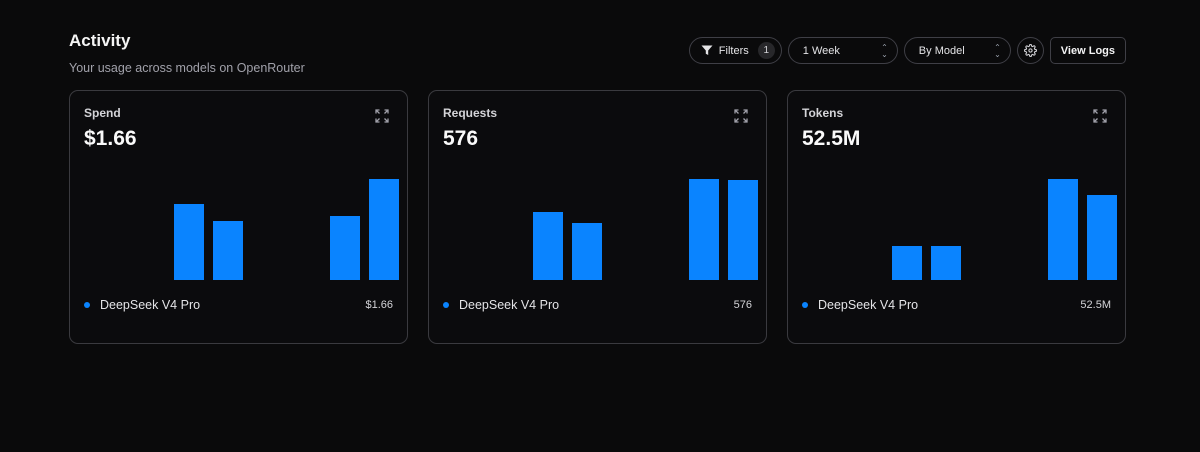 This screenshot has width=1200, height=452. What do you see at coordinates (1095, 305) in the screenshot?
I see `legend-value: 52.5M` at bounding box center [1095, 305].